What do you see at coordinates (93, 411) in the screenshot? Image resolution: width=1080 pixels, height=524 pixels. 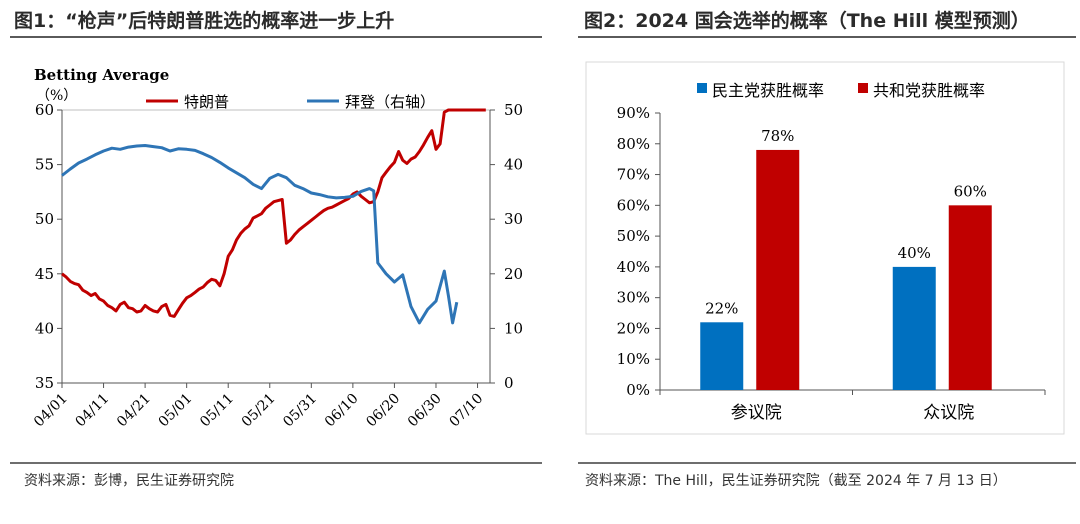 I see `x-tick-label: 04/11` at bounding box center [93, 411].